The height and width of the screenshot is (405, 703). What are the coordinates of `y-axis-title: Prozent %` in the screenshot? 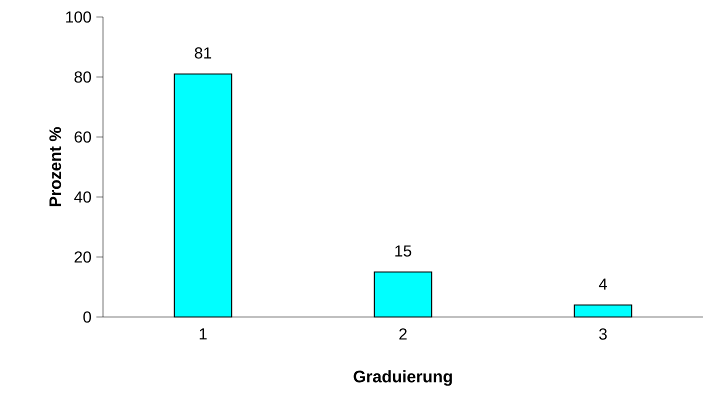 It's located at (55, 166).